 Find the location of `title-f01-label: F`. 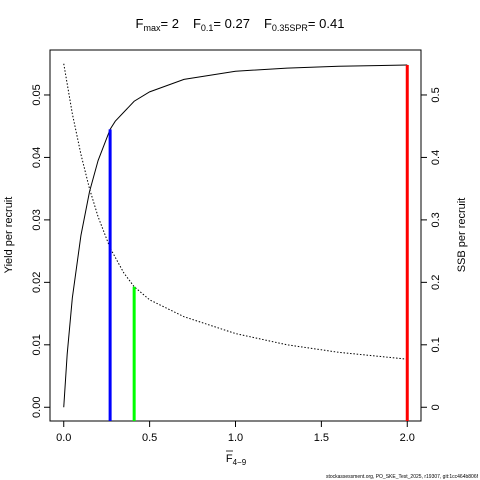

title-f01-label: F is located at coordinates (197, 23).